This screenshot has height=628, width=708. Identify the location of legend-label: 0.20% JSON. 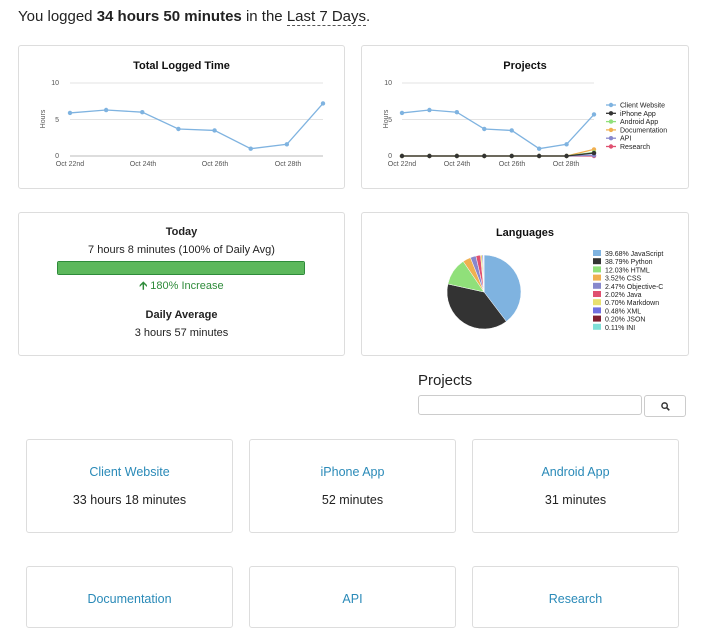
(625, 320).